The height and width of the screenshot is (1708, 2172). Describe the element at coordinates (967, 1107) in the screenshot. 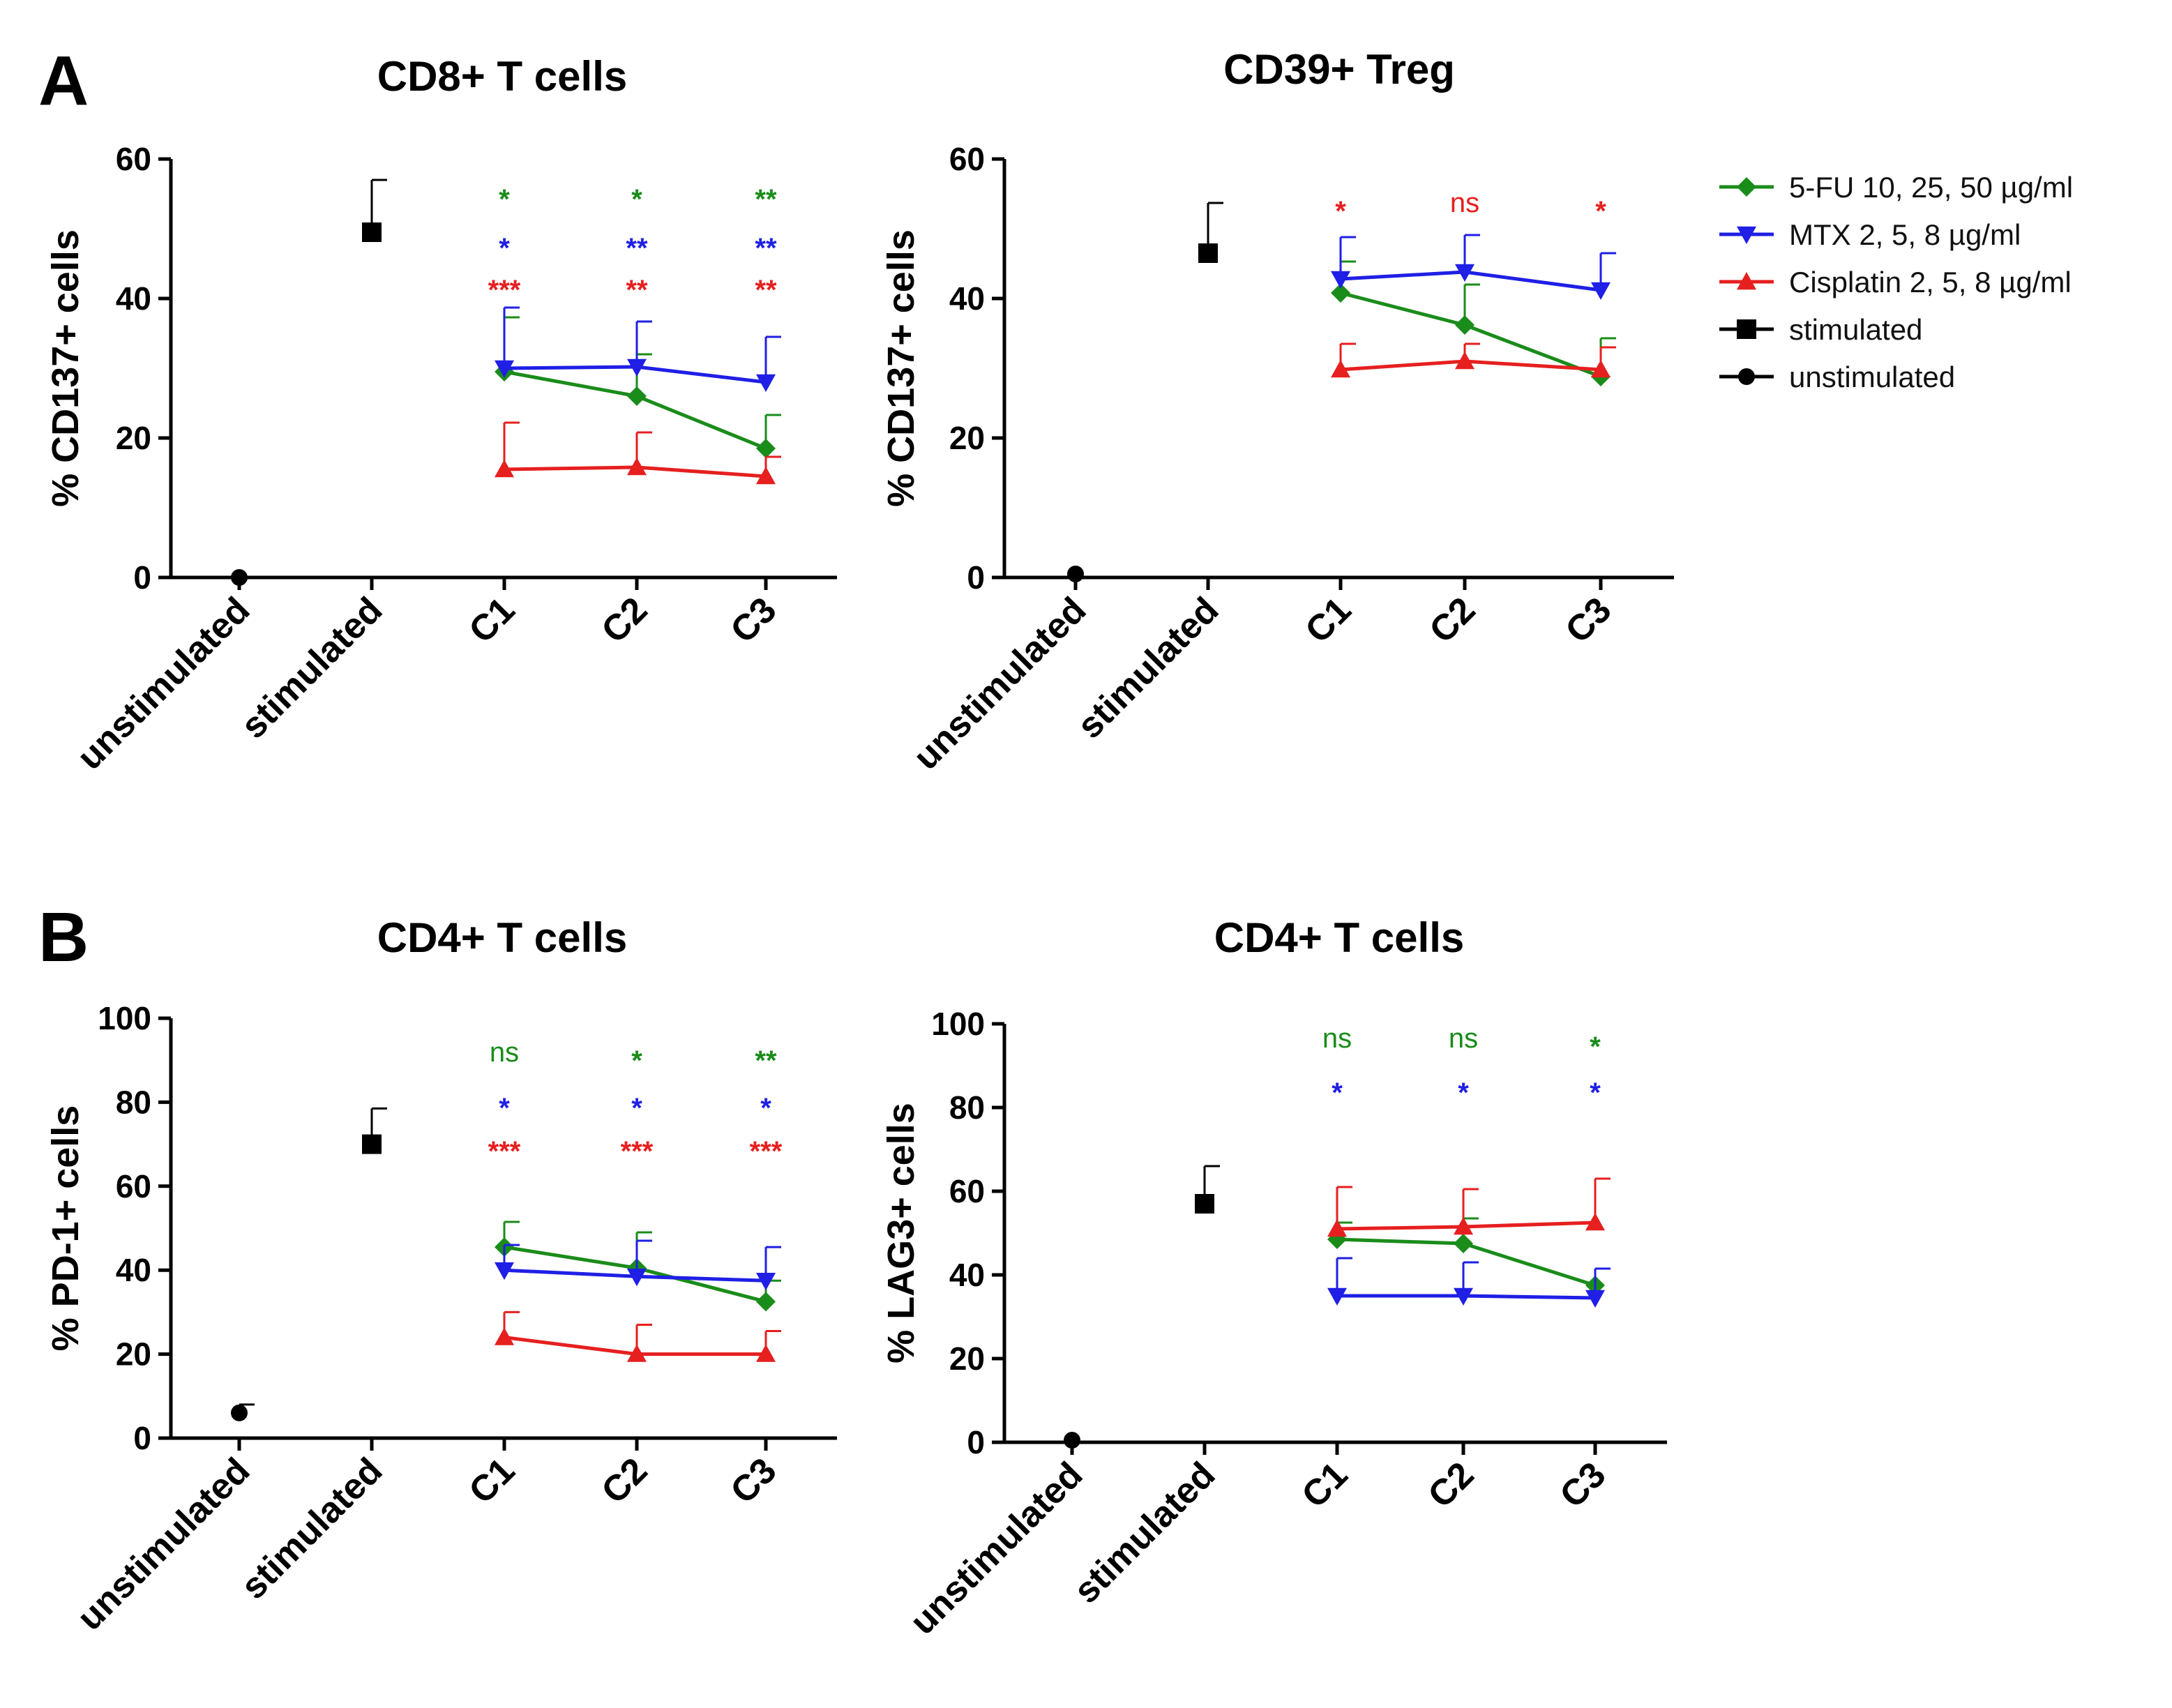

I see `y-tick-label: 80` at that location.